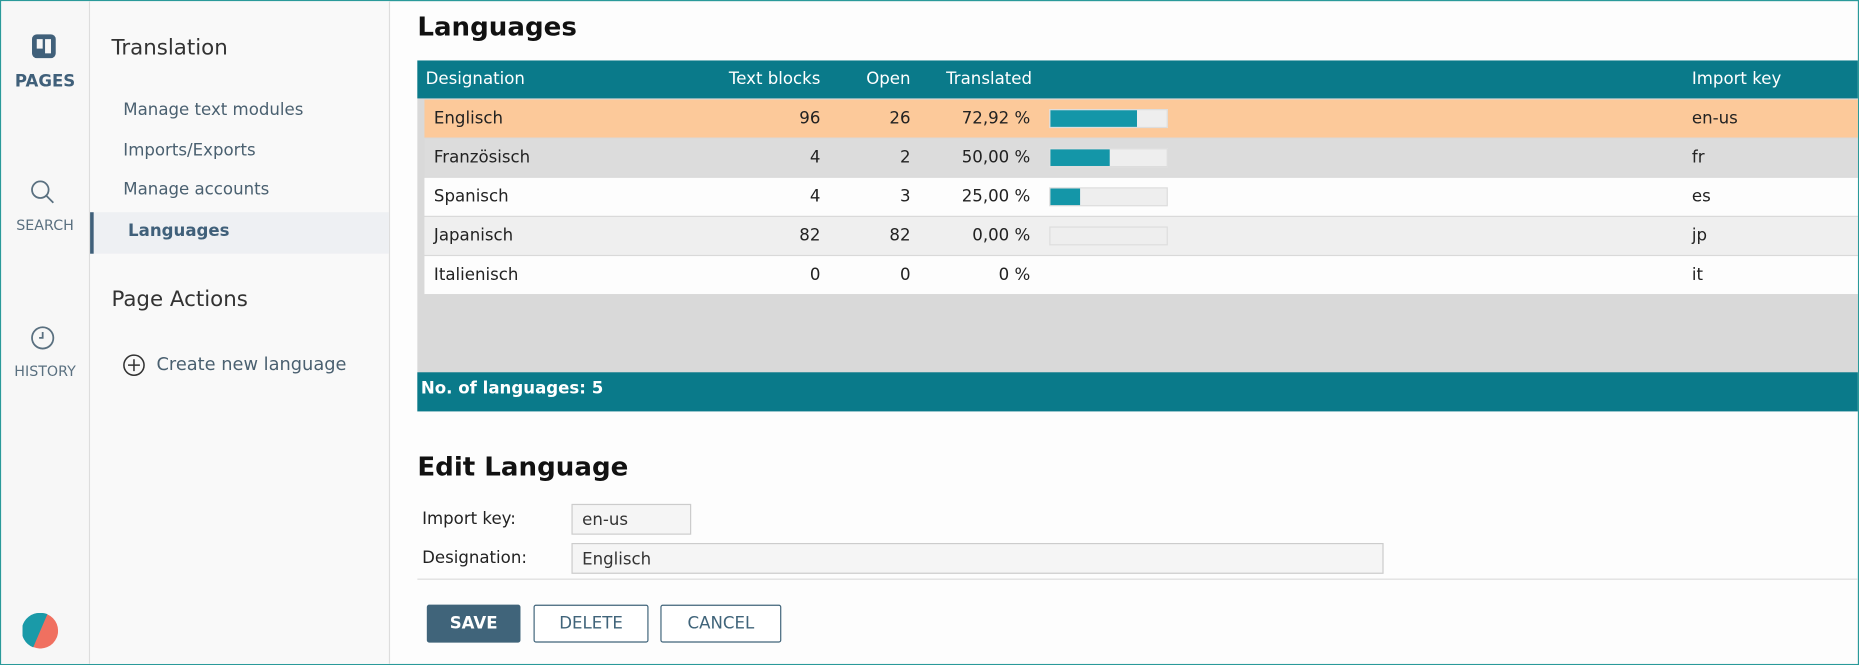  Describe the element at coordinates (473, 236) in the screenshot. I see `cell: Japanisch` at that location.